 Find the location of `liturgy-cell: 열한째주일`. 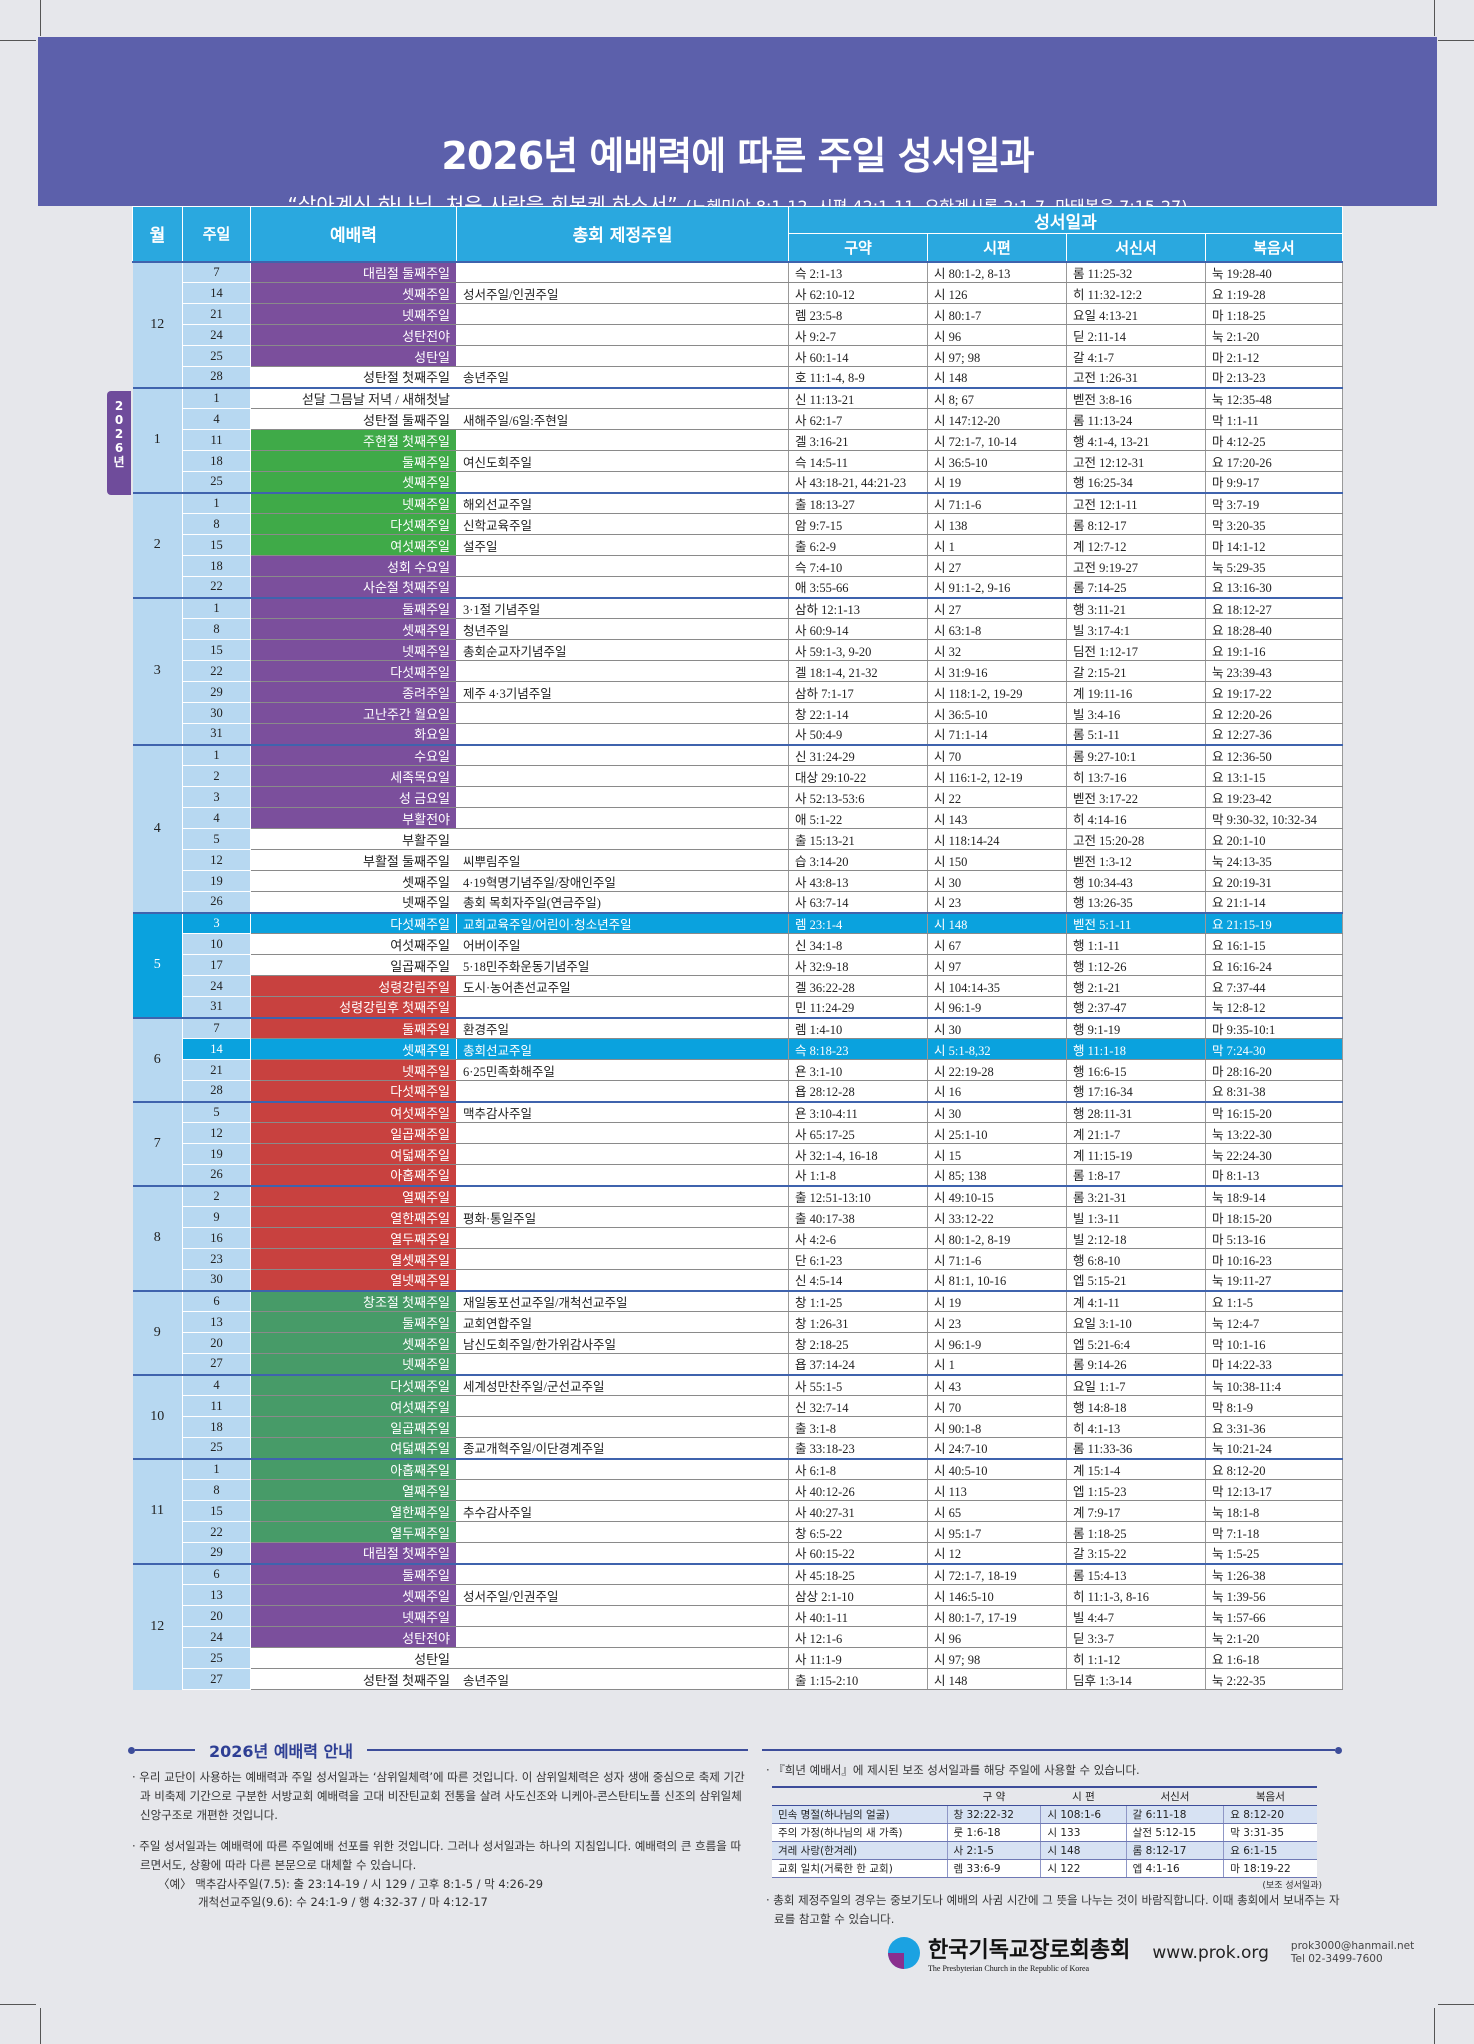

liturgy-cell: 열한째주일 is located at coordinates (353, 1217).